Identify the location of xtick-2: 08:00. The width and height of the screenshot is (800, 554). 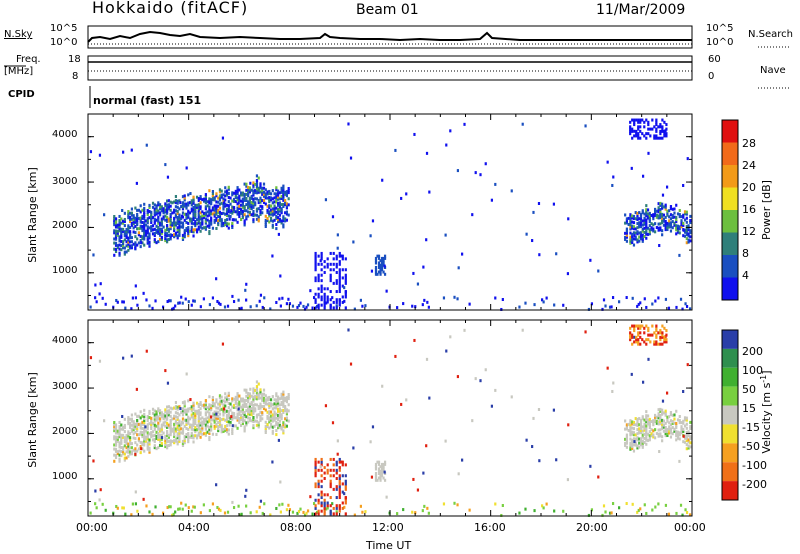
(296, 527).